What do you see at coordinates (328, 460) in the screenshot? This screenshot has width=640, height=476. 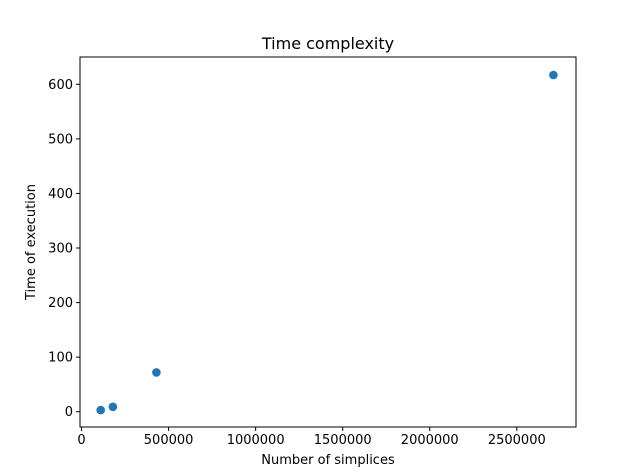 I see `x-axis-label: Number of simplices` at bounding box center [328, 460].